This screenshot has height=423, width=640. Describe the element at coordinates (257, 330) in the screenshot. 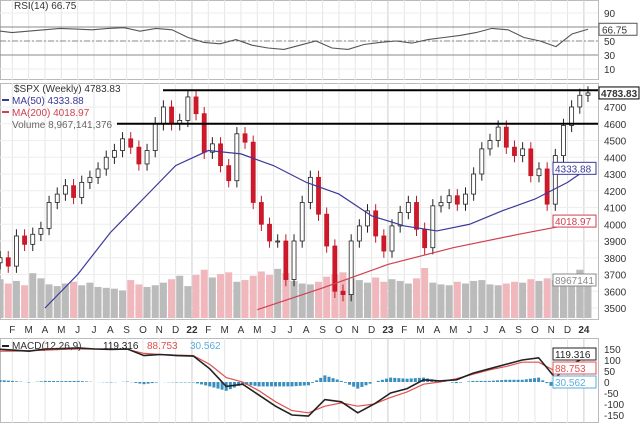

I see `x-tick-label: M` at that location.